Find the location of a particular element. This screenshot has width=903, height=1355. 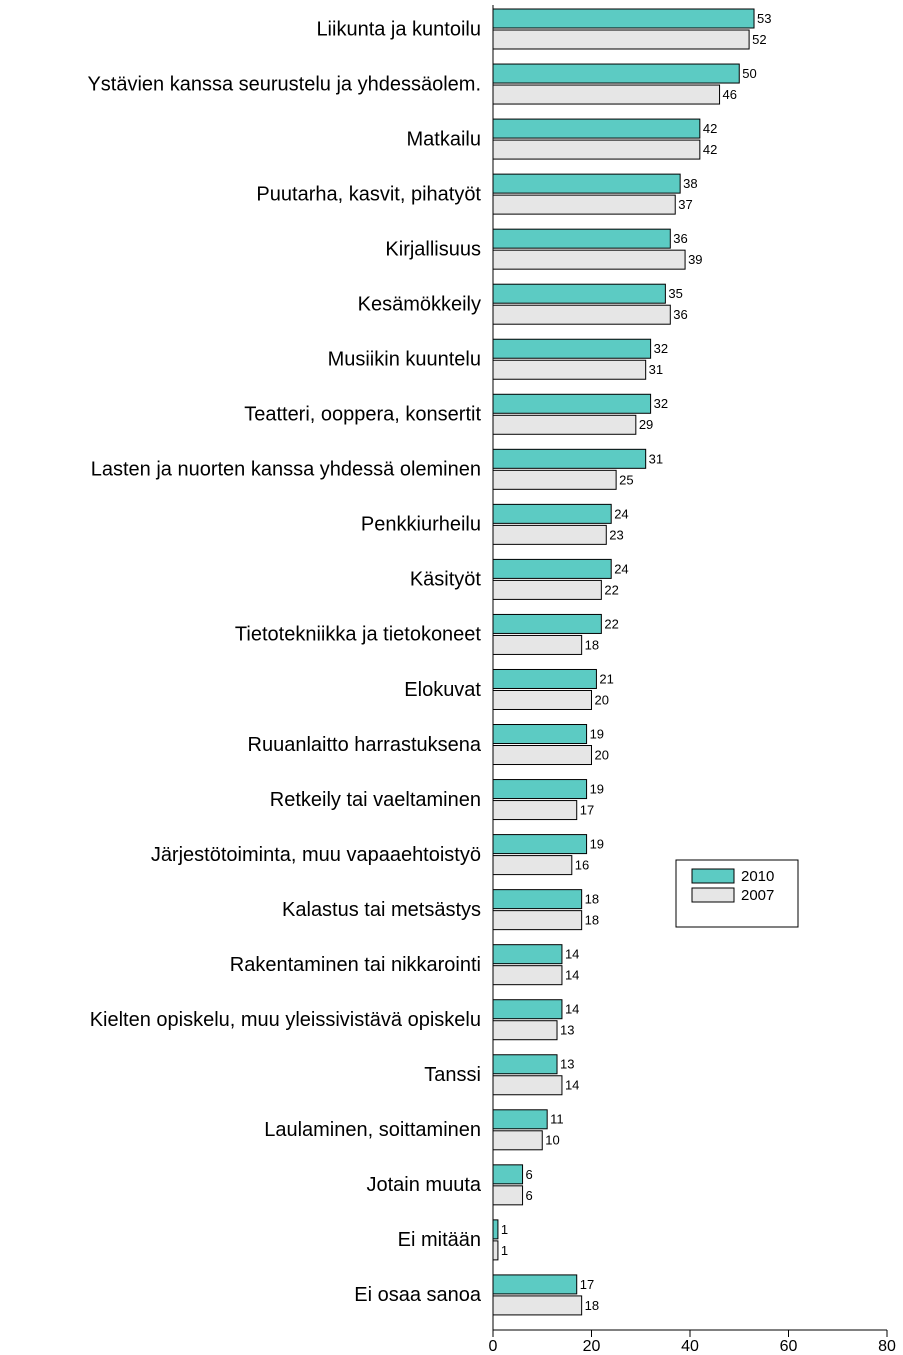

value-label: 32 is located at coordinates (661, 348).